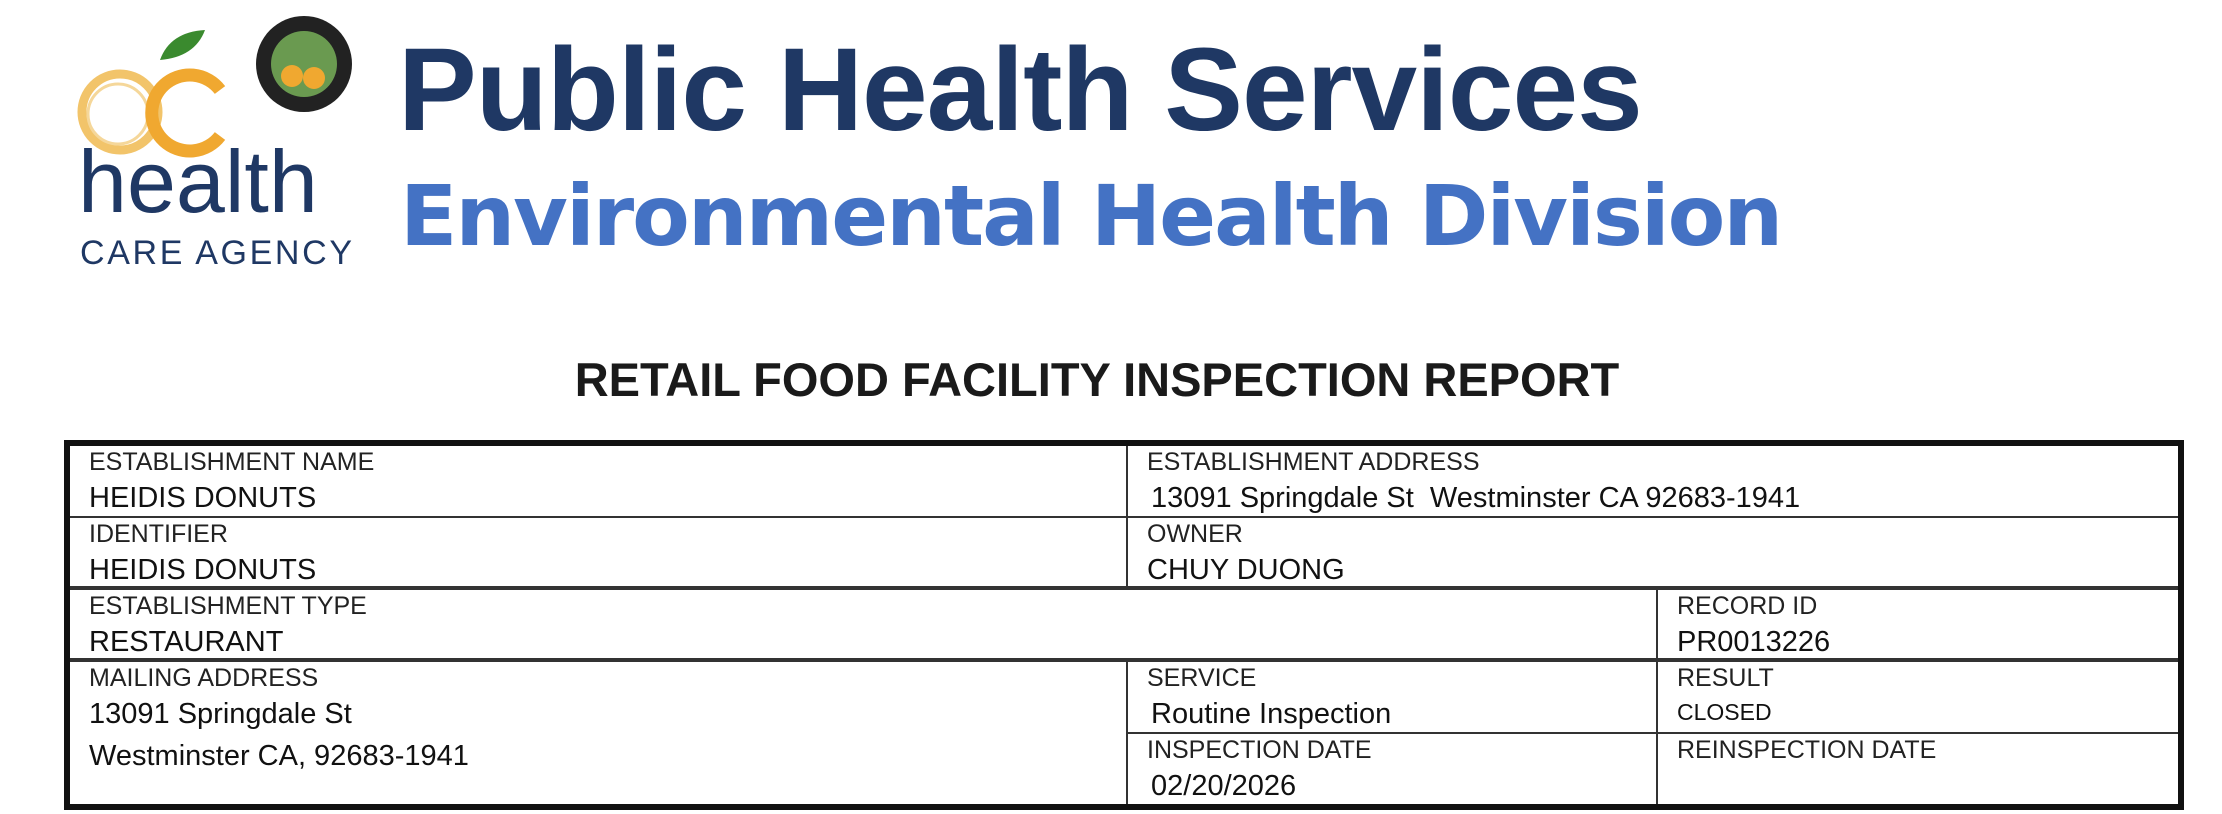 The width and height of the screenshot is (2222, 814). Describe the element at coordinates (1224, 786) in the screenshot. I see `inspection-date-value: 02/20/2026` at that location.